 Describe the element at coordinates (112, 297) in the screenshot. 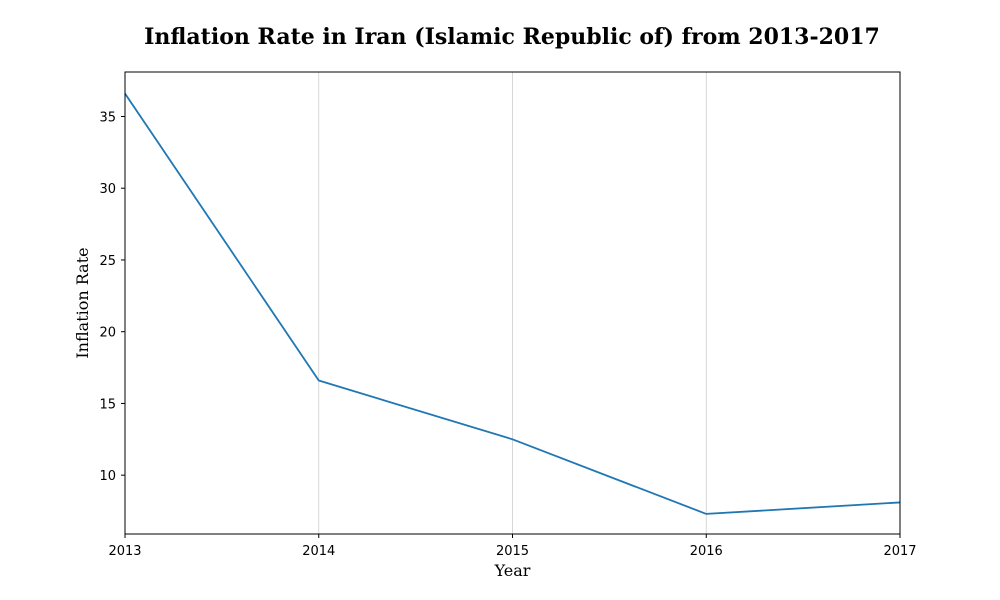

I see `y-axis-ticks: 10 15 20 25 30 35` at that location.